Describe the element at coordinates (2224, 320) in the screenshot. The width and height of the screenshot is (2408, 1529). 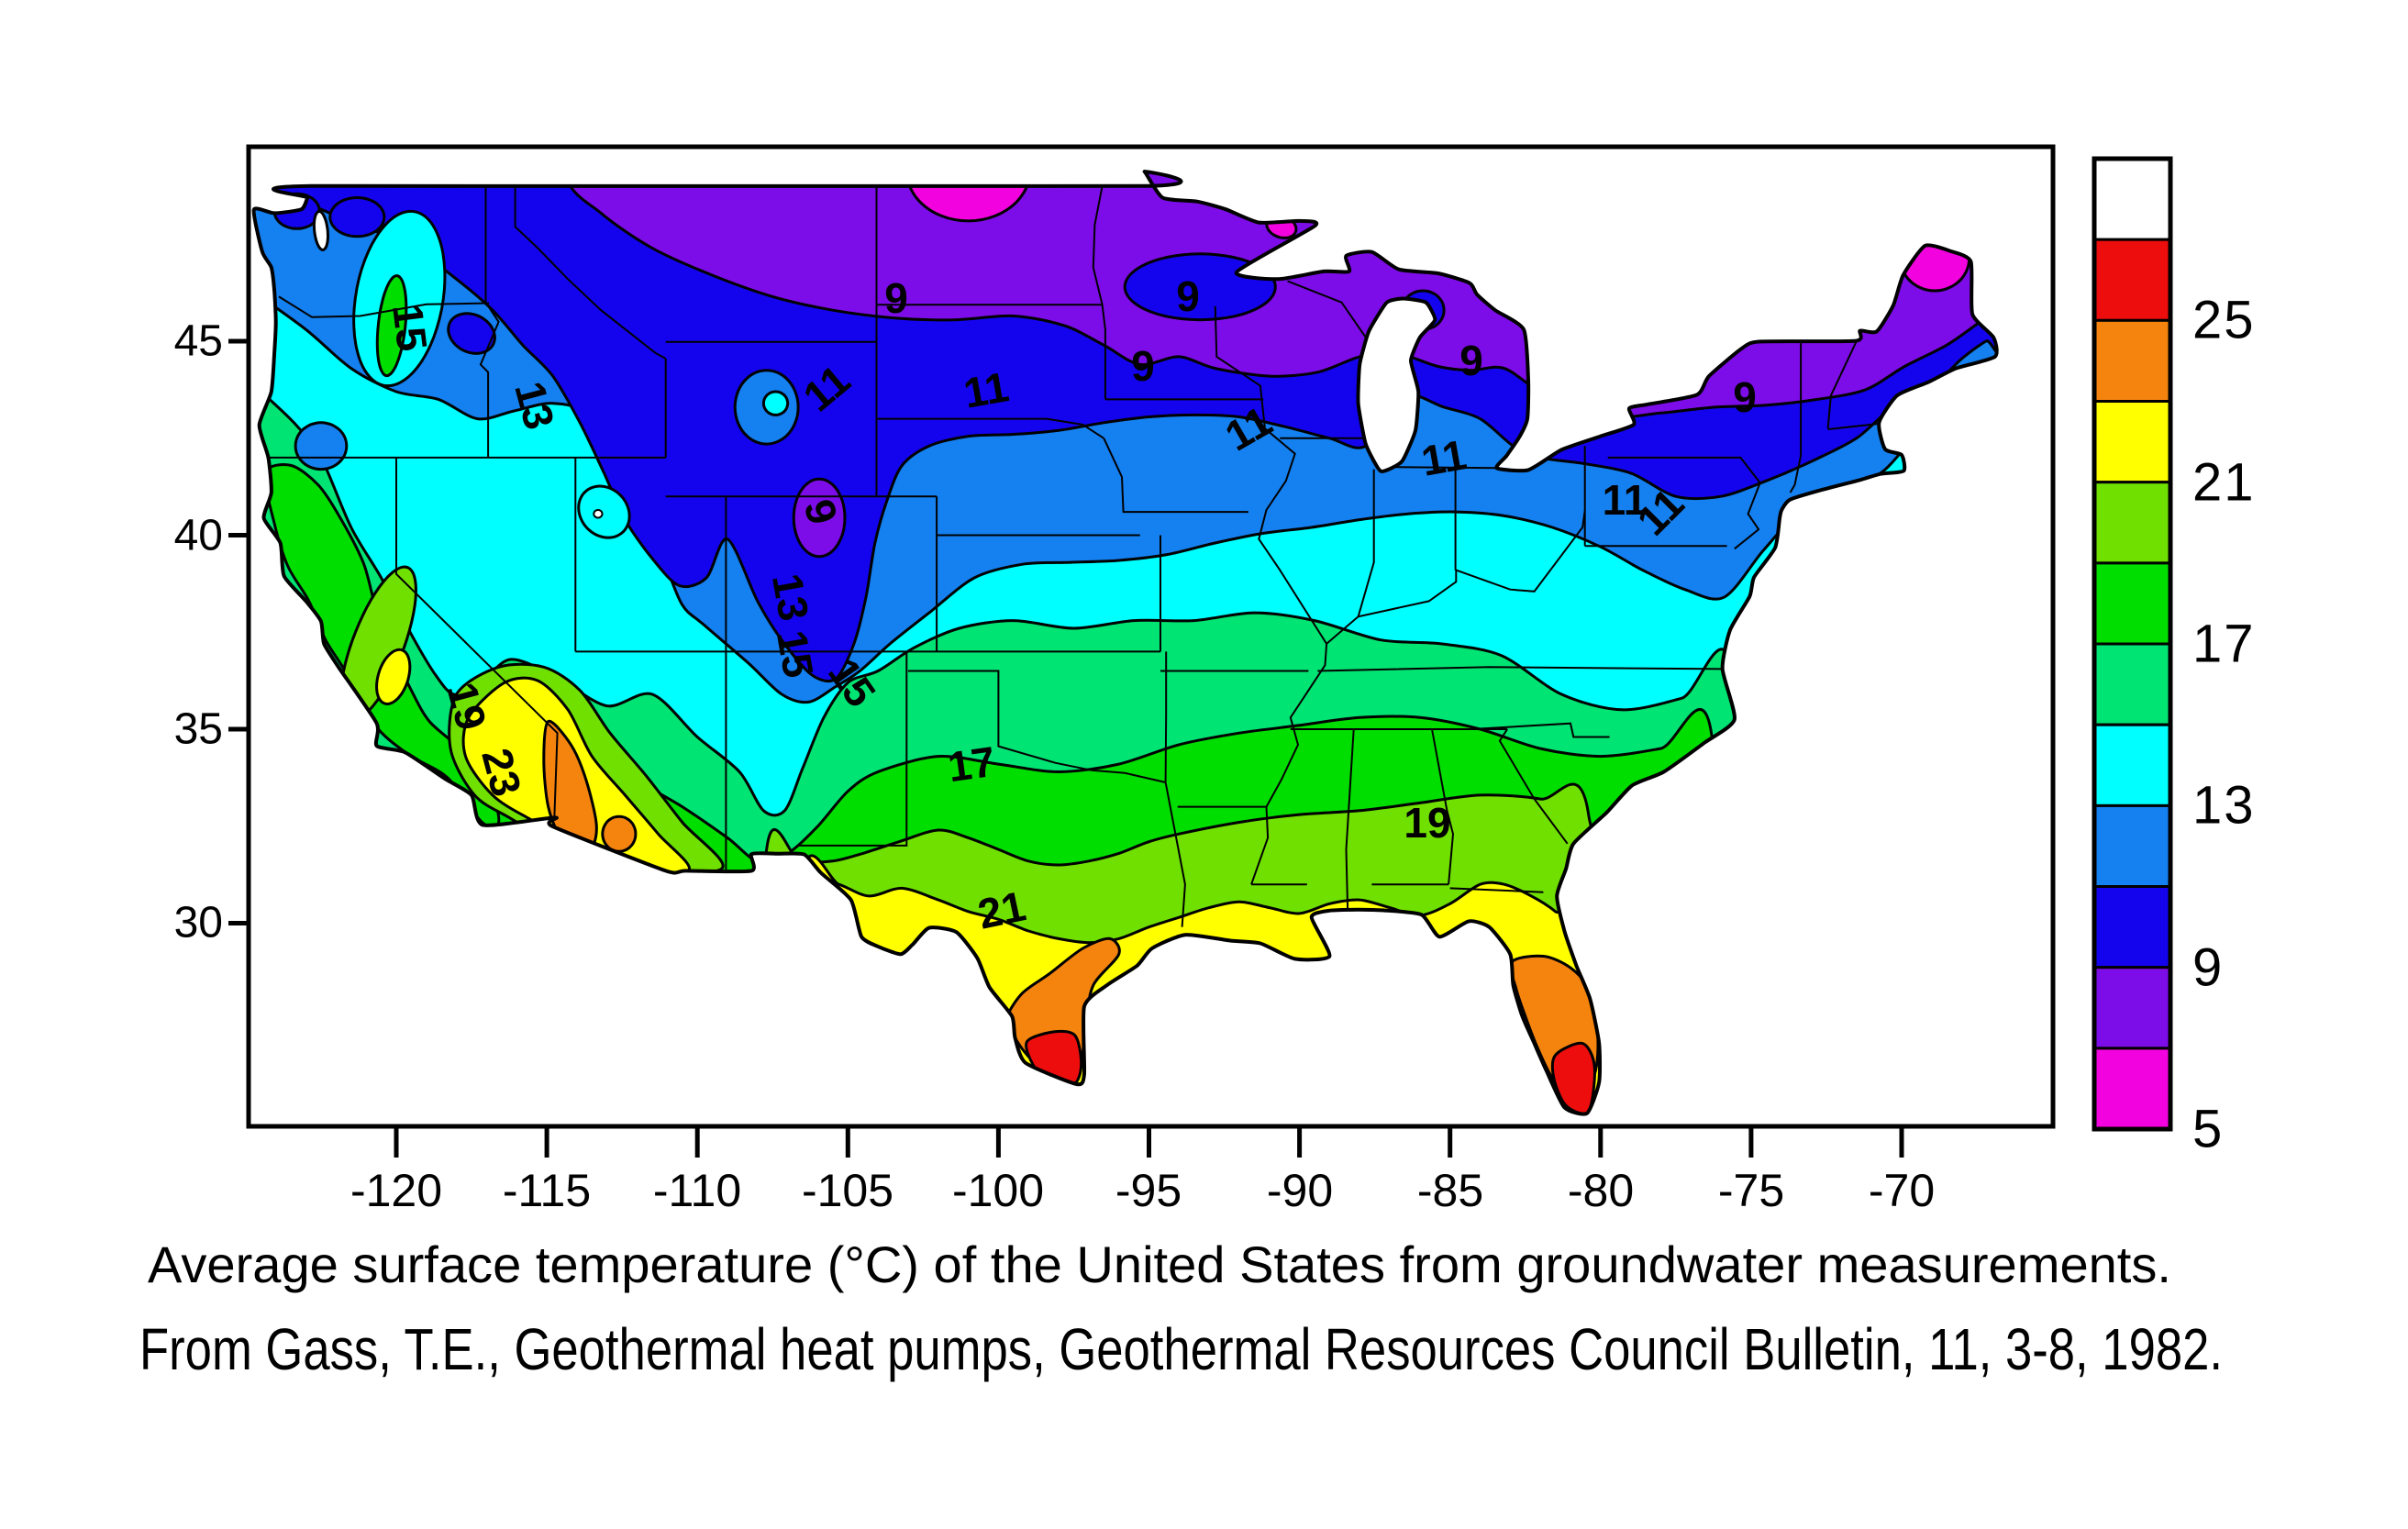
I see `svg-text: 25` at that location.